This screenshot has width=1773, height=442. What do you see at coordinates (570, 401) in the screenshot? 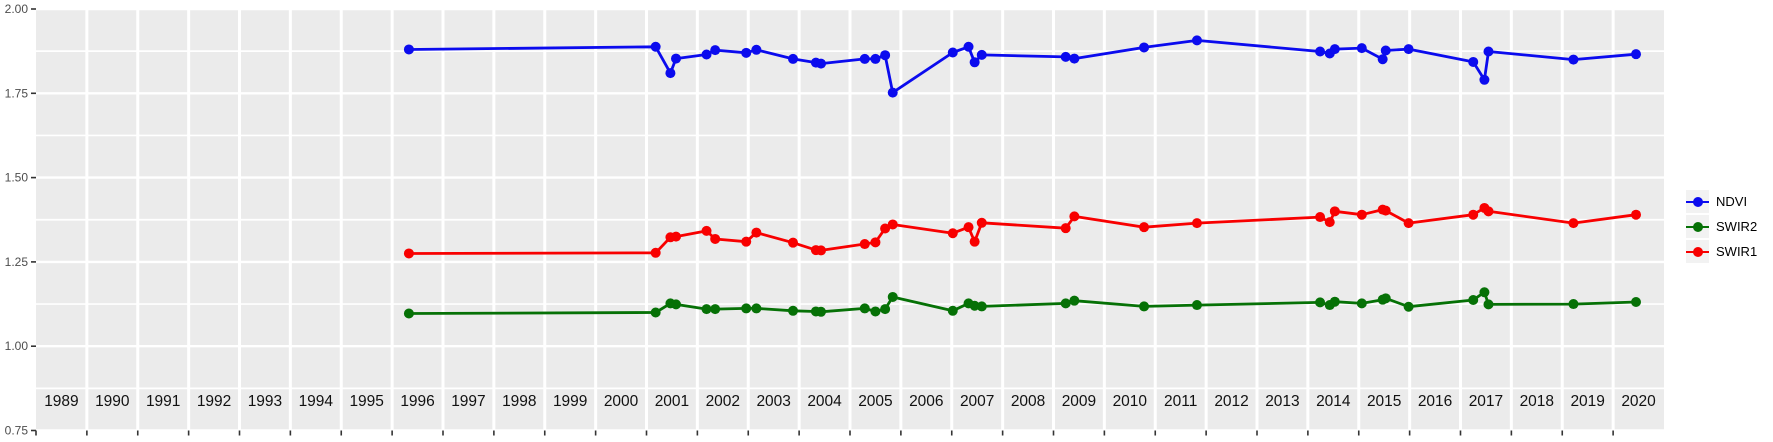
I see `x-axis-year-label: 1999` at bounding box center [570, 401].